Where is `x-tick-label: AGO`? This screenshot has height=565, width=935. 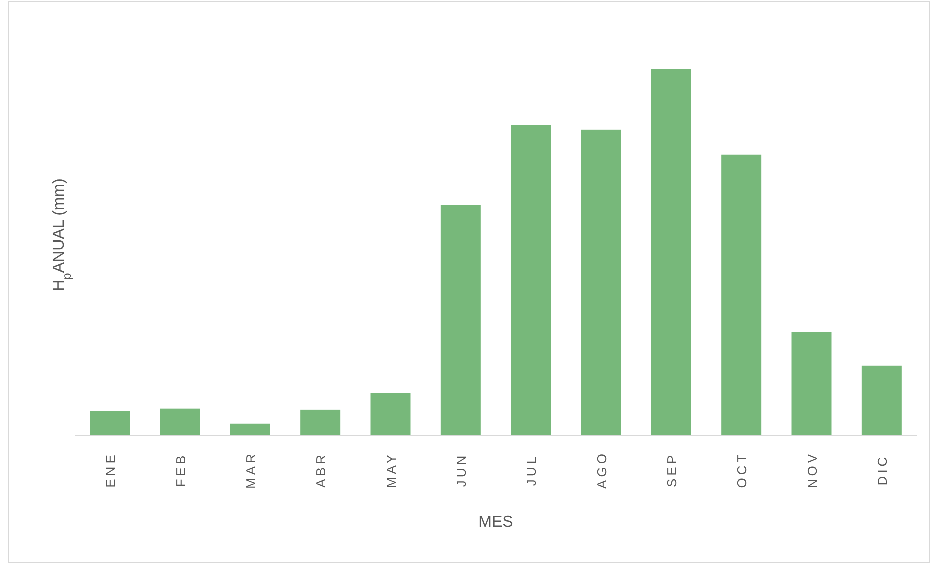
x-tick-label: AGO is located at coordinates (602, 470).